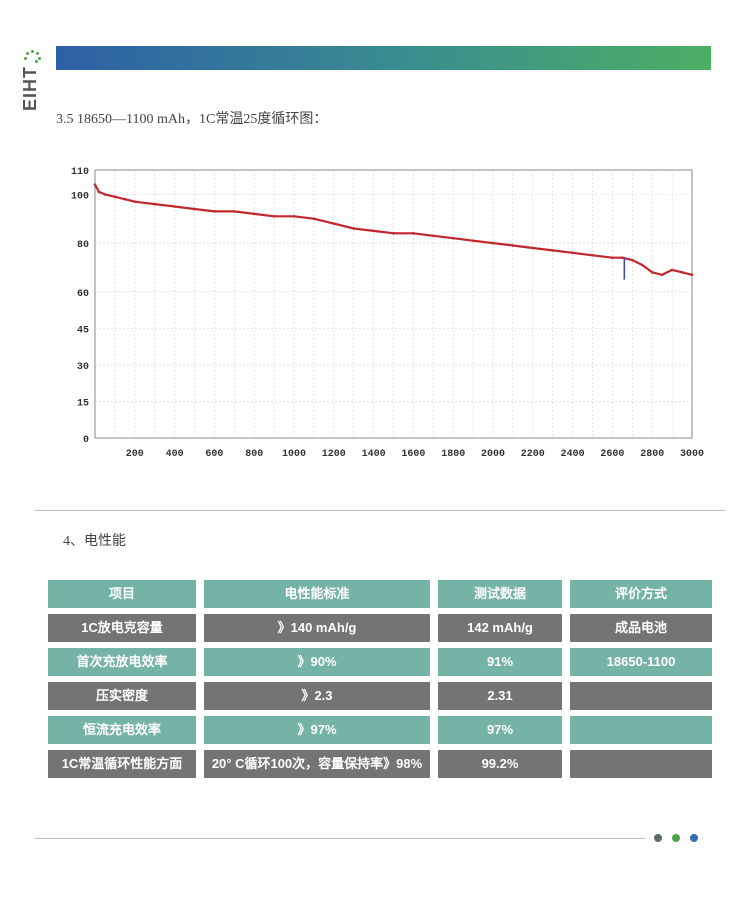 This screenshot has width=750, height=900. I want to click on x-tick-label: 2800, so click(652, 454).